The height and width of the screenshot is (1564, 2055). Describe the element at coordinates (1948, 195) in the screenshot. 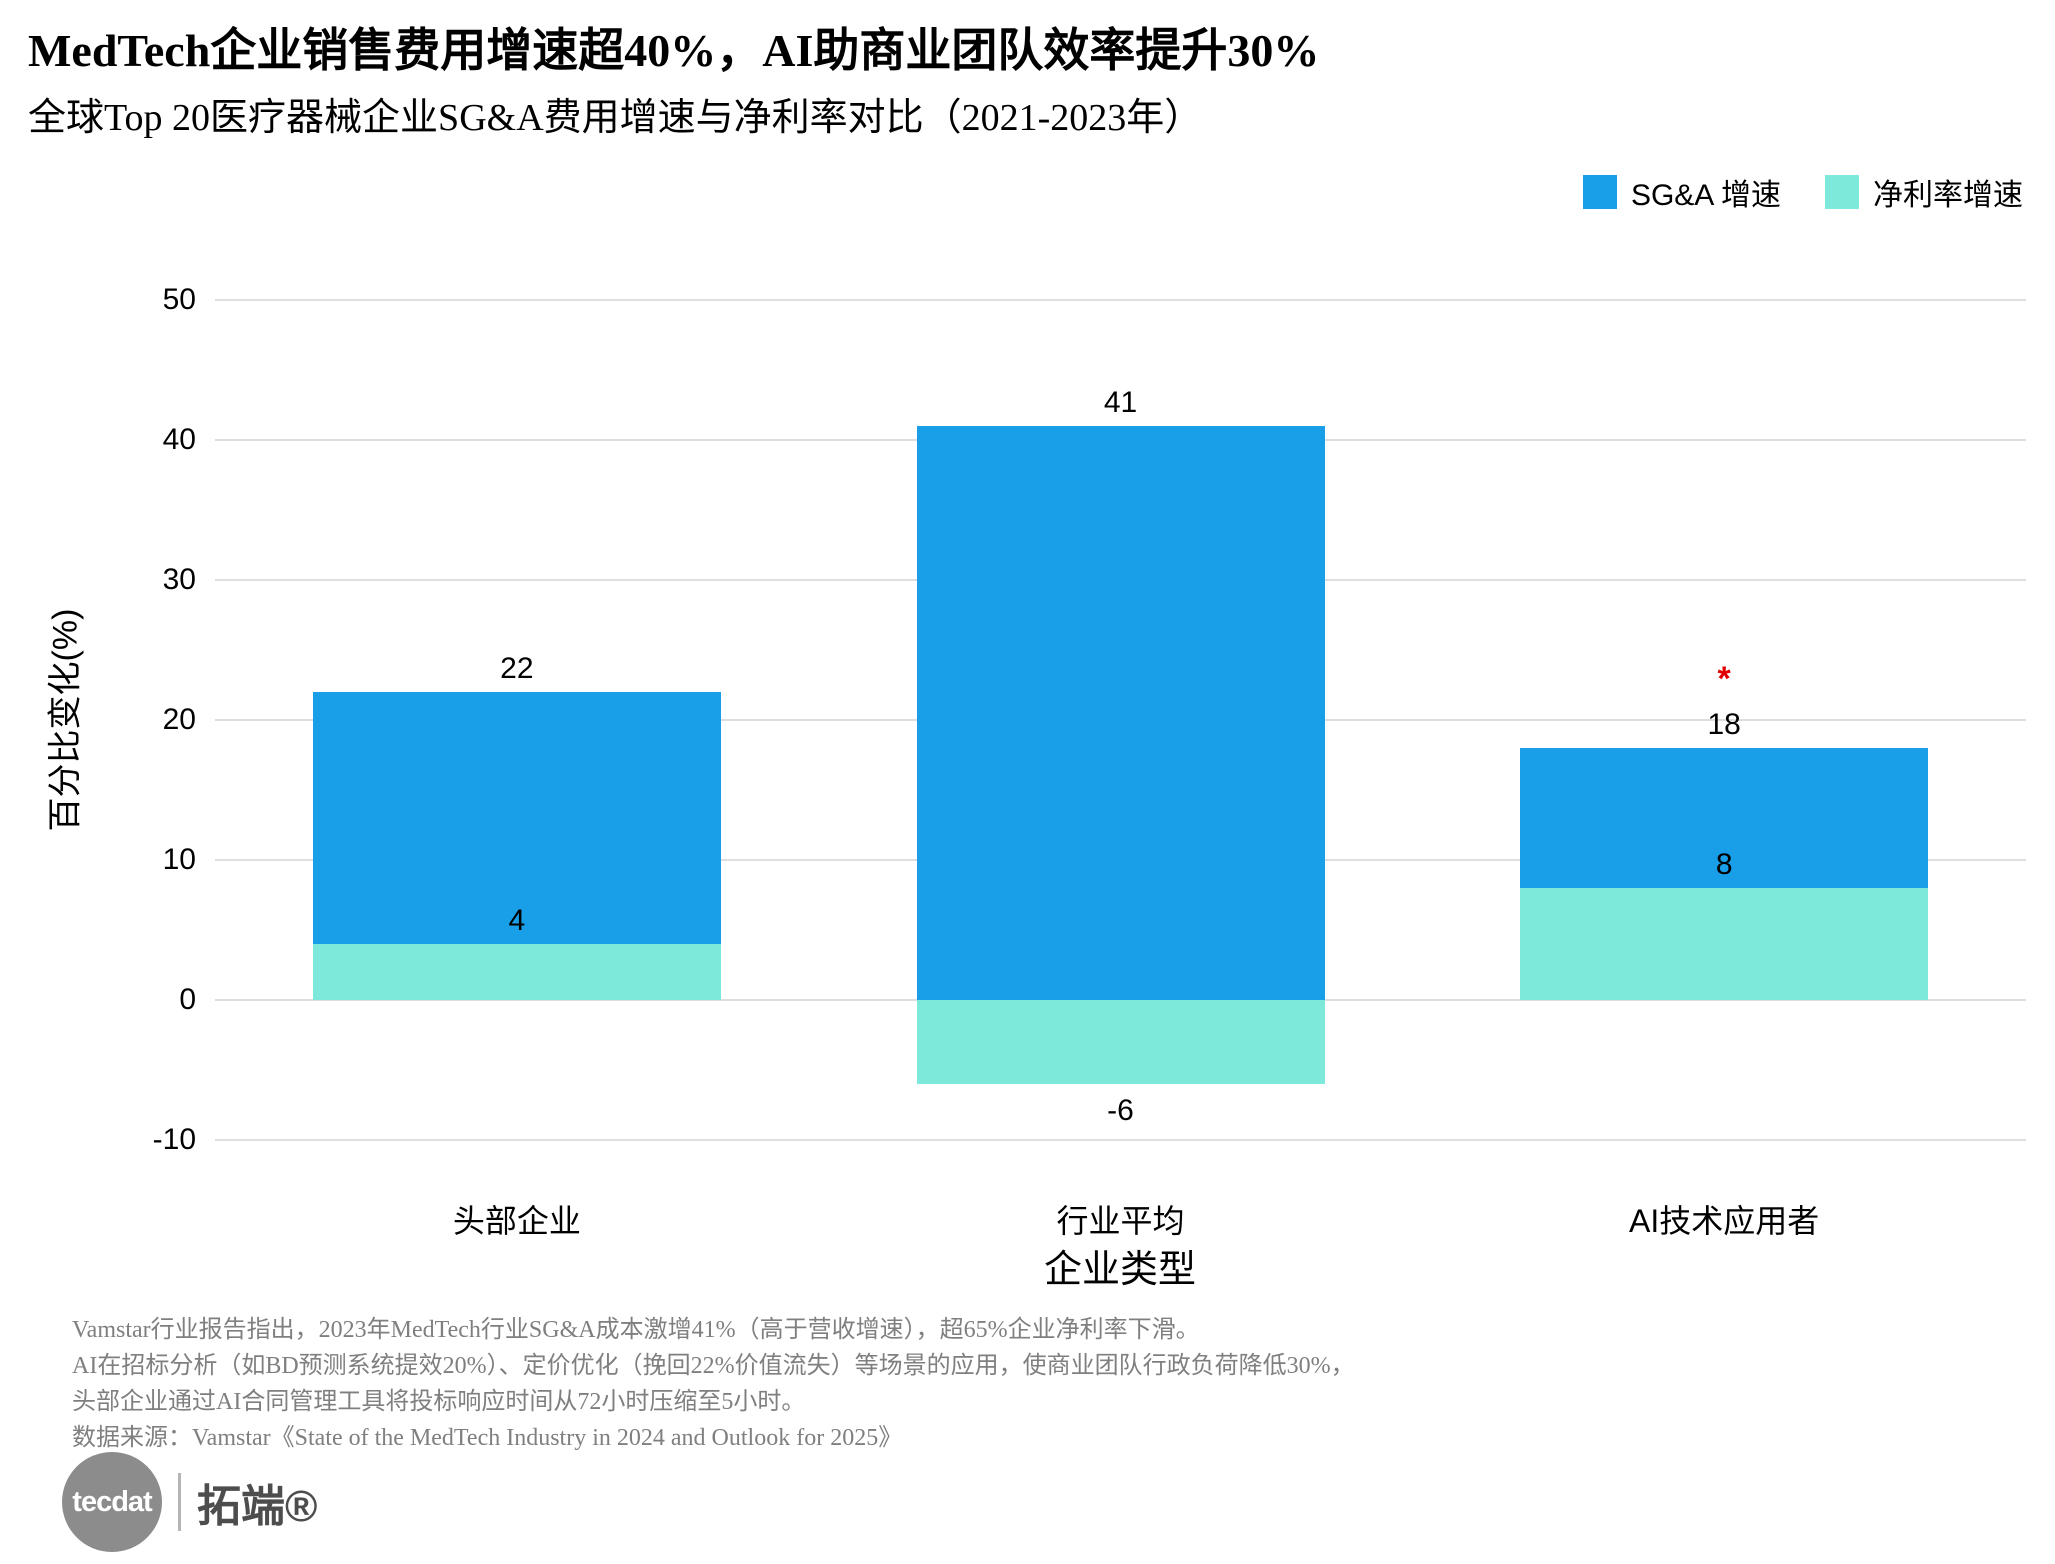

I see `legend-label-net-margin: 净利率增速` at that location.